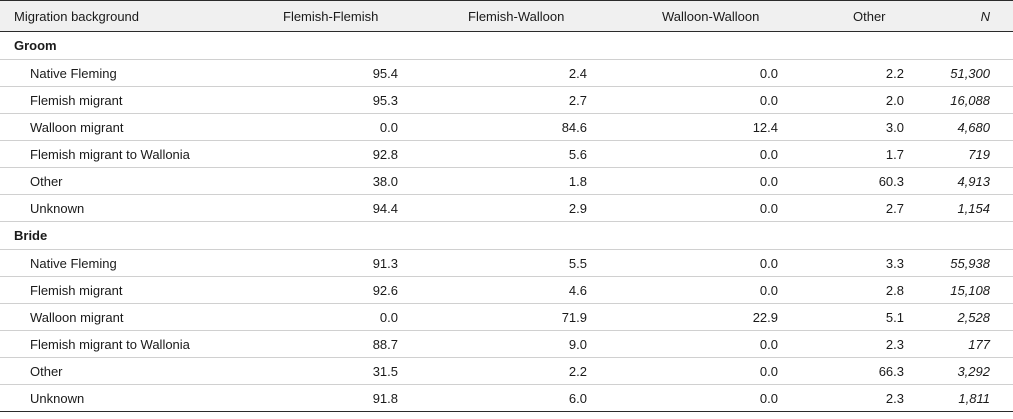 The height and width of the screenshot is (419, 1013). What do you see at coordinates (577, 181) in the screenshot?
I see `cell-flemish-walloon: 1.8` at bounding box center [577, 181].